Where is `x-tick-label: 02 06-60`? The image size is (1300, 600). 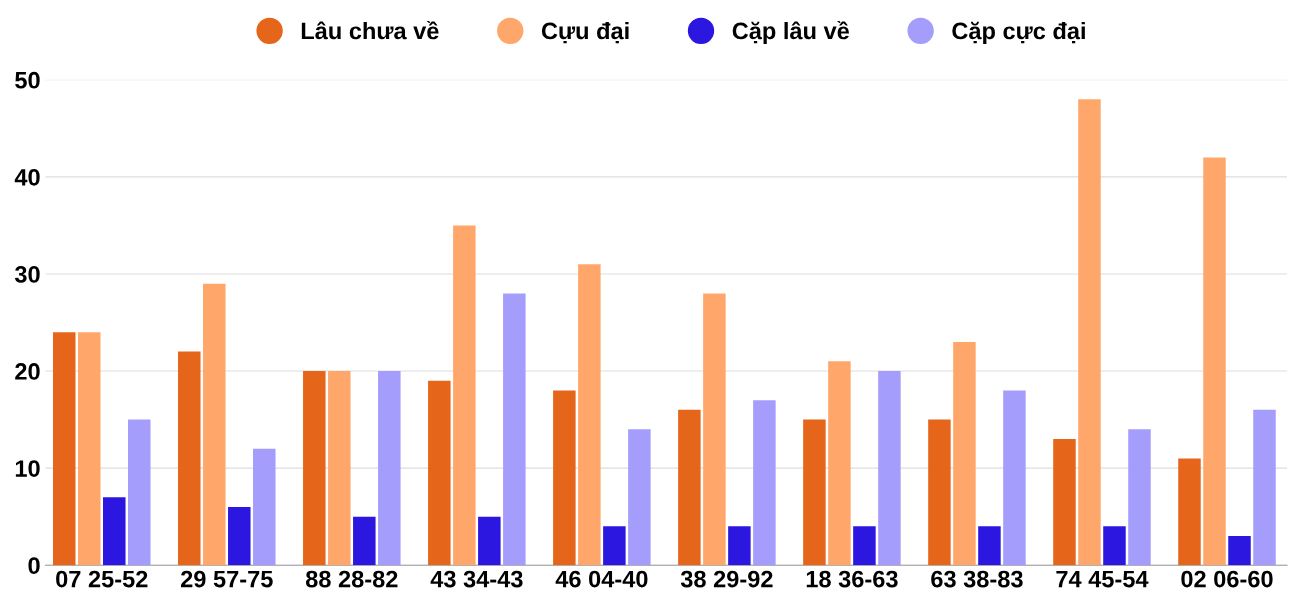 x-tick-label: 02 06-60 is located at coordinates (1227, 579).